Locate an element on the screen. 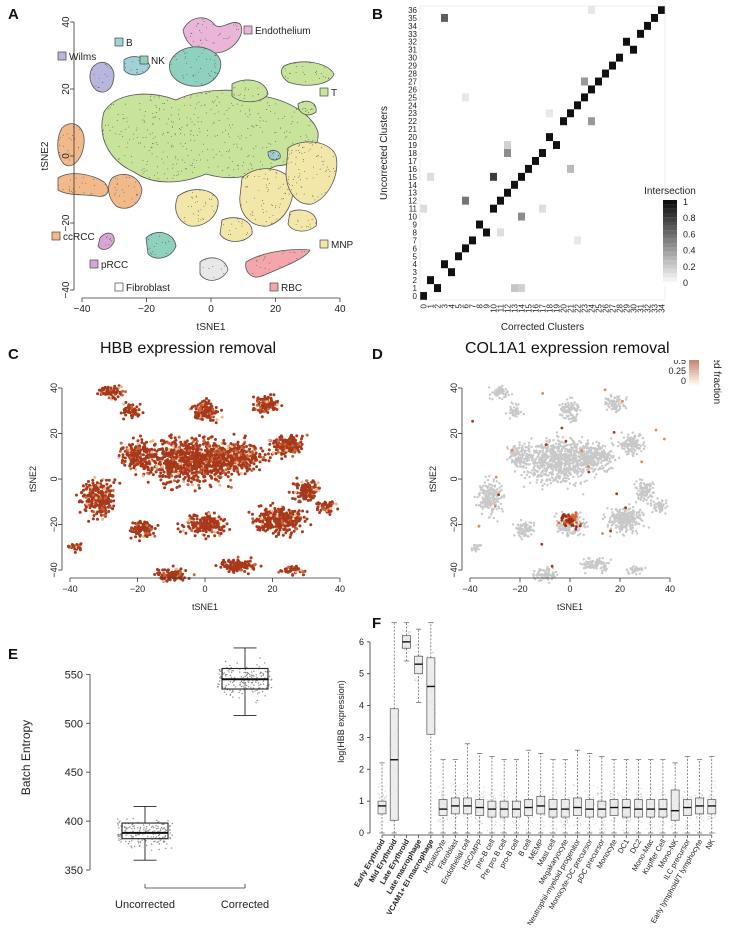 This screenshot has width=729, height=930. y-tick-label: 23 is located at coordinates (412, 113).